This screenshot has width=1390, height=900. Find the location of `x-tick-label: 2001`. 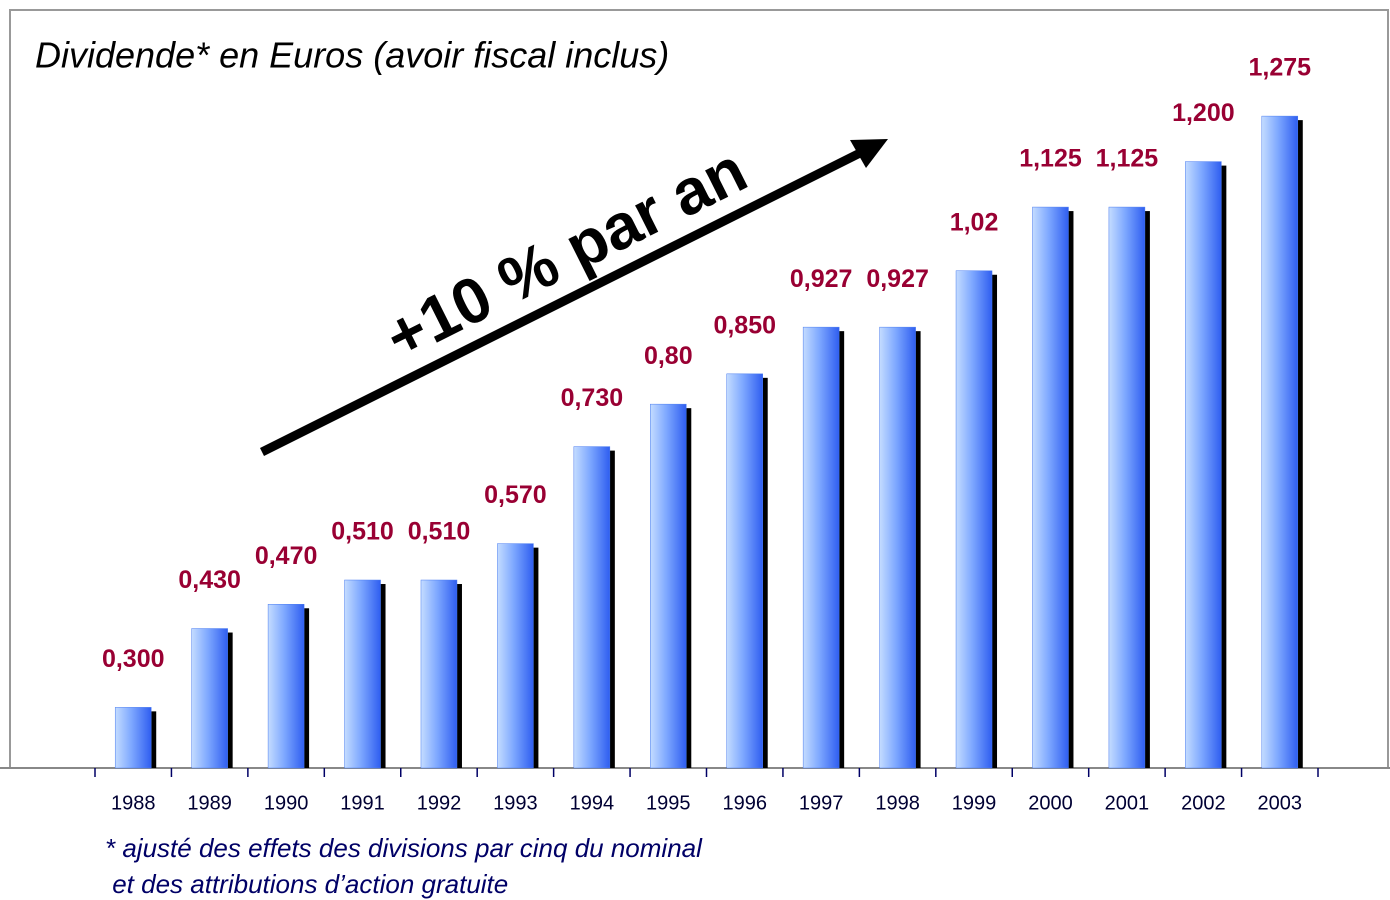

x-tick-label: 2001 is located at coordinates (1127, 803).